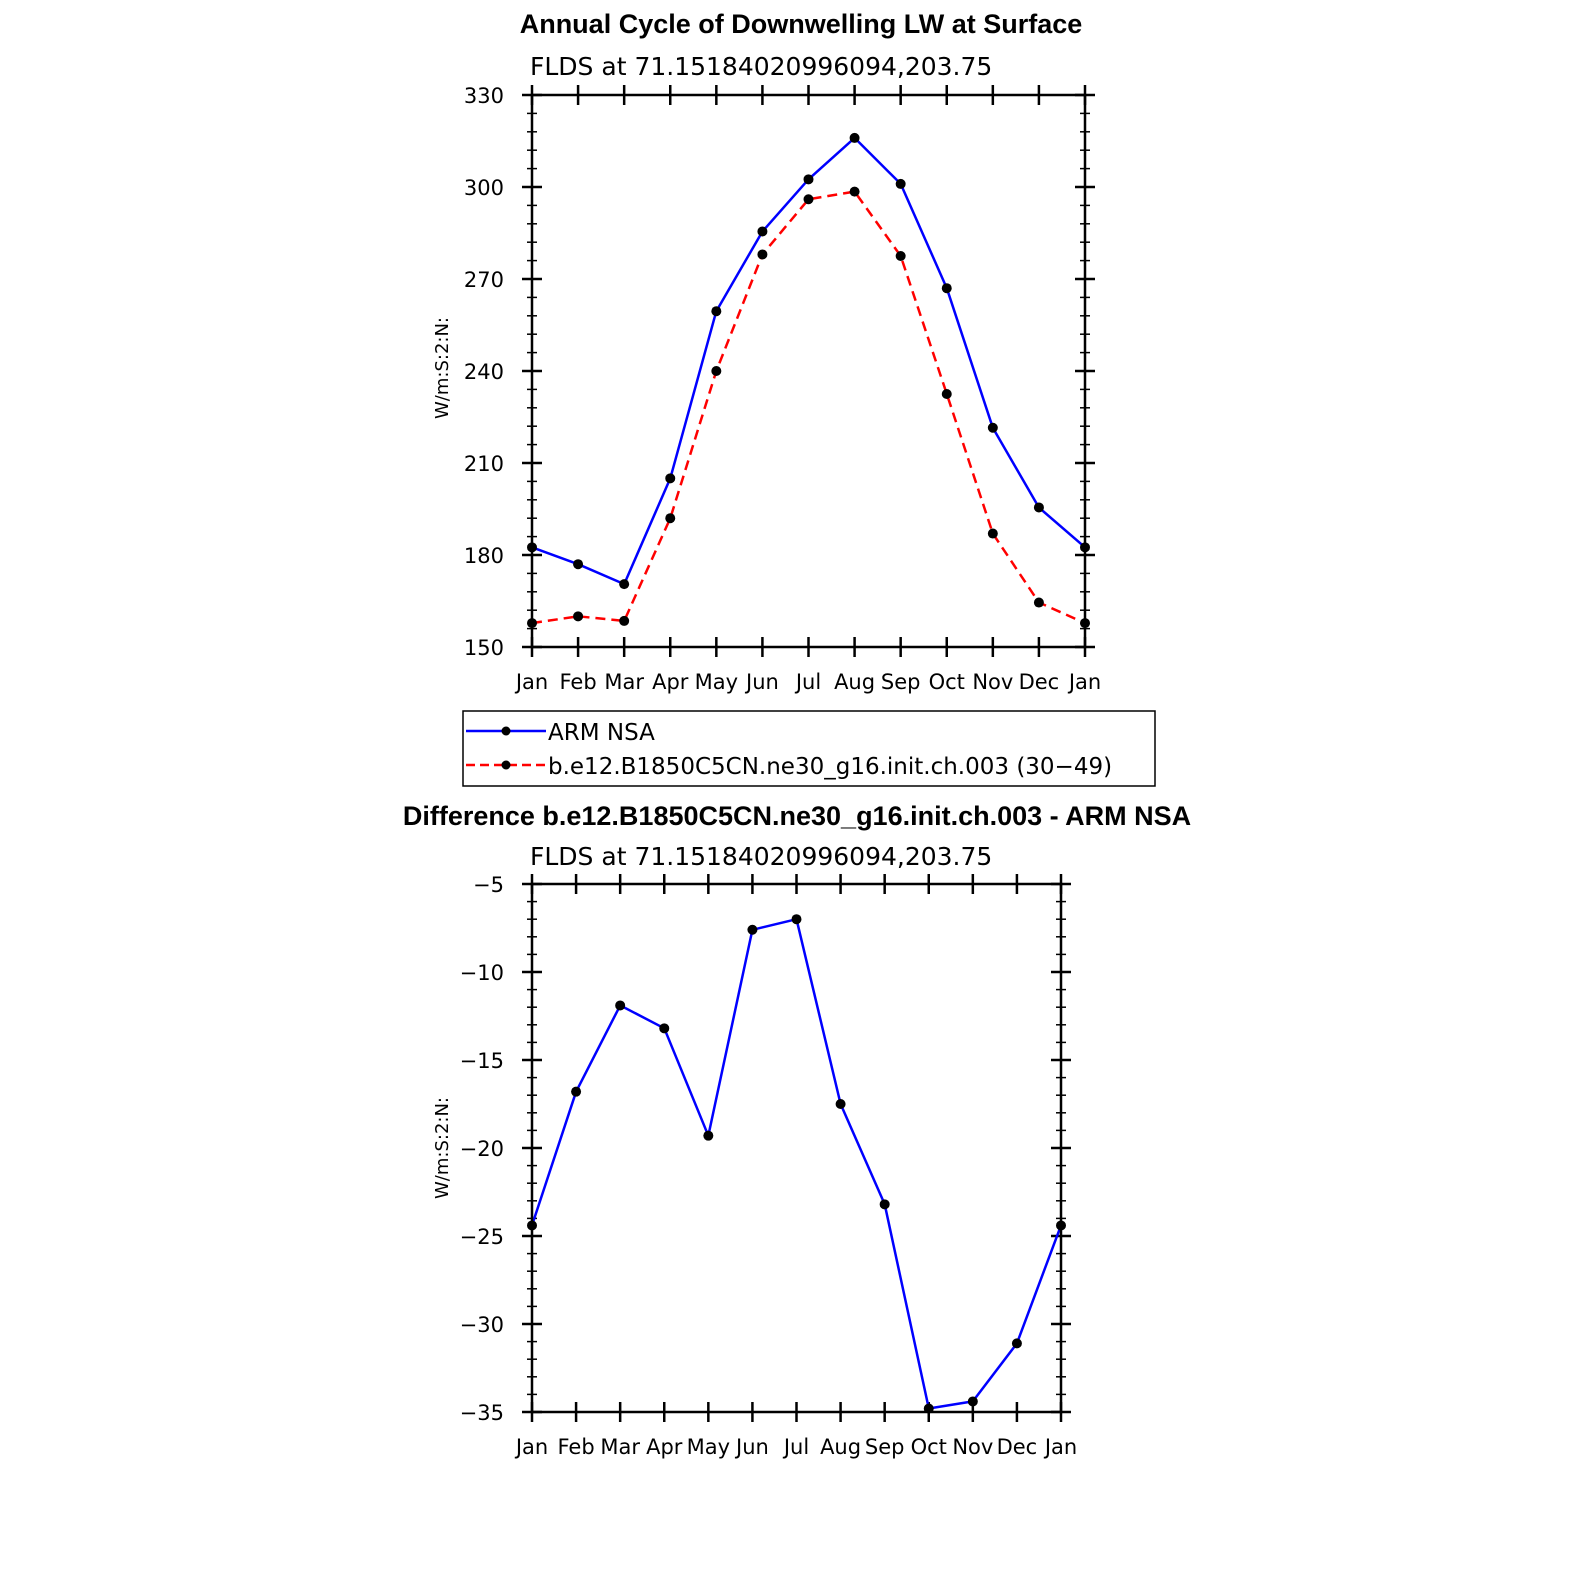 This screenshot has width=1574, height=1574. What do you see at coordinates (484, 280) in the screenshot?
I see `y-tick-label: 270` at bounding box center [484, 280].